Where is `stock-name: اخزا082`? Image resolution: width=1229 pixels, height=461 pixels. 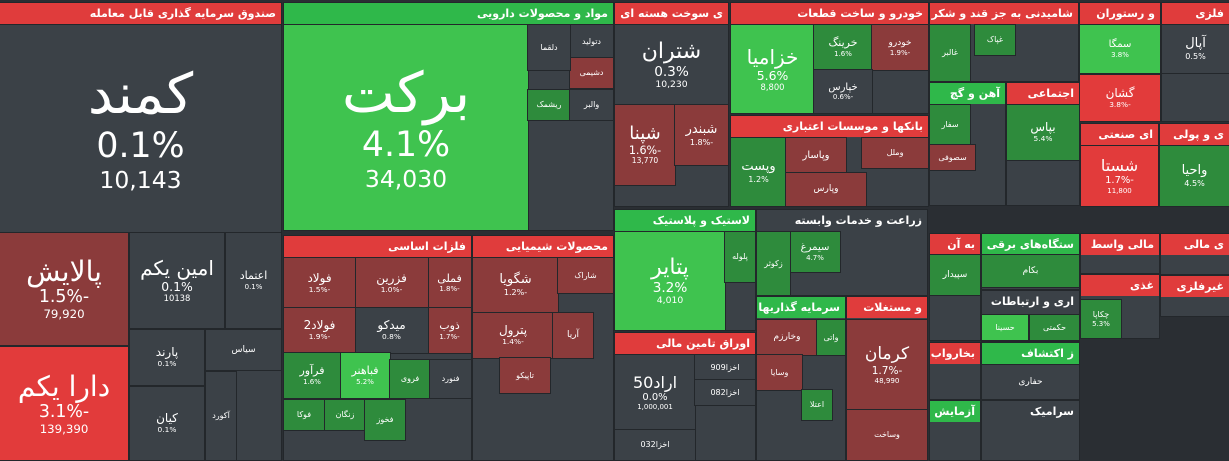 stock-name: اخزا082 is located at coordinates (725, 392).